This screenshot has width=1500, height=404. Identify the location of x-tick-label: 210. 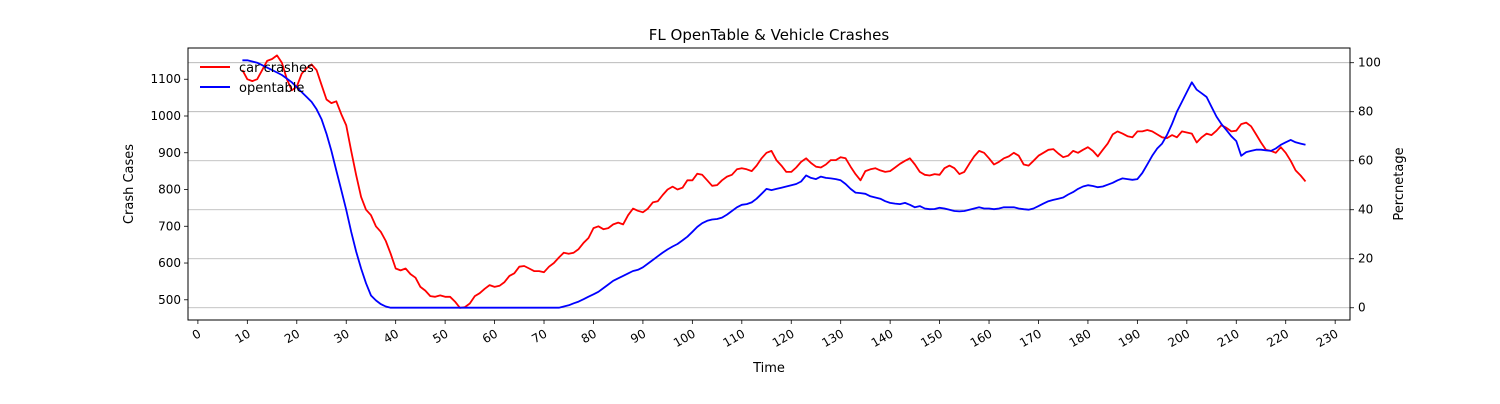
(1228, 338).